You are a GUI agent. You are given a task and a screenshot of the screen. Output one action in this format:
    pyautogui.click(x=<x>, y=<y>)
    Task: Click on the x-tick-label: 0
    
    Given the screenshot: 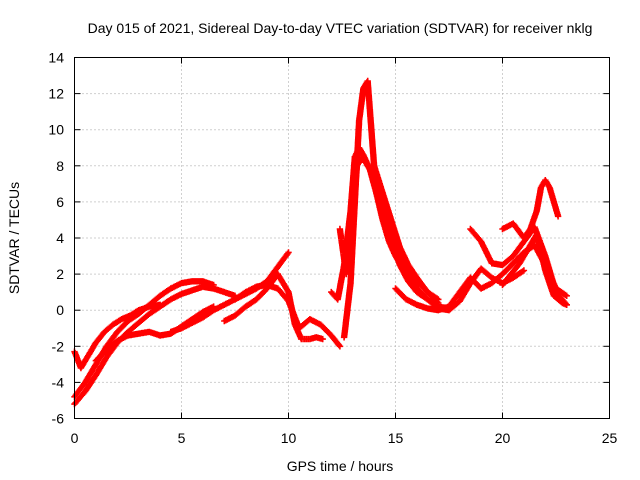 What is the action you would take?
    pyautogui.click(x=75, y=438)
    